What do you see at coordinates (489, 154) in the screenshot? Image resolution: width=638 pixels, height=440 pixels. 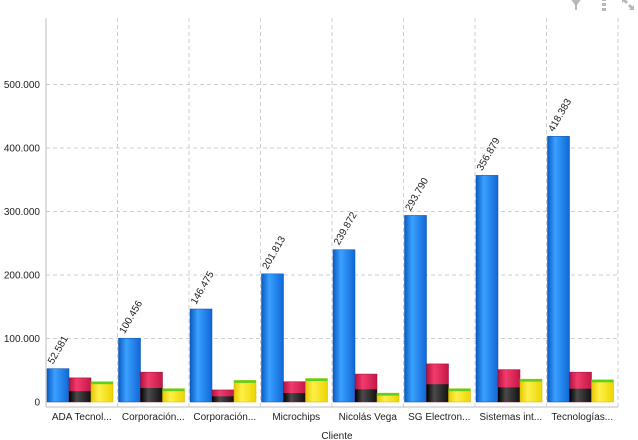 I see `data-label: 356.879` at bounding box center [489, 154].